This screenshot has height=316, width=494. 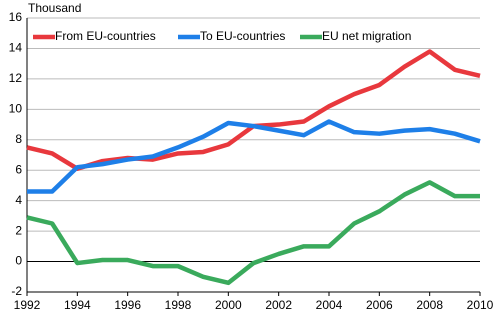 I want to click on y-tick-label: 4, so click(x=18, y=200).